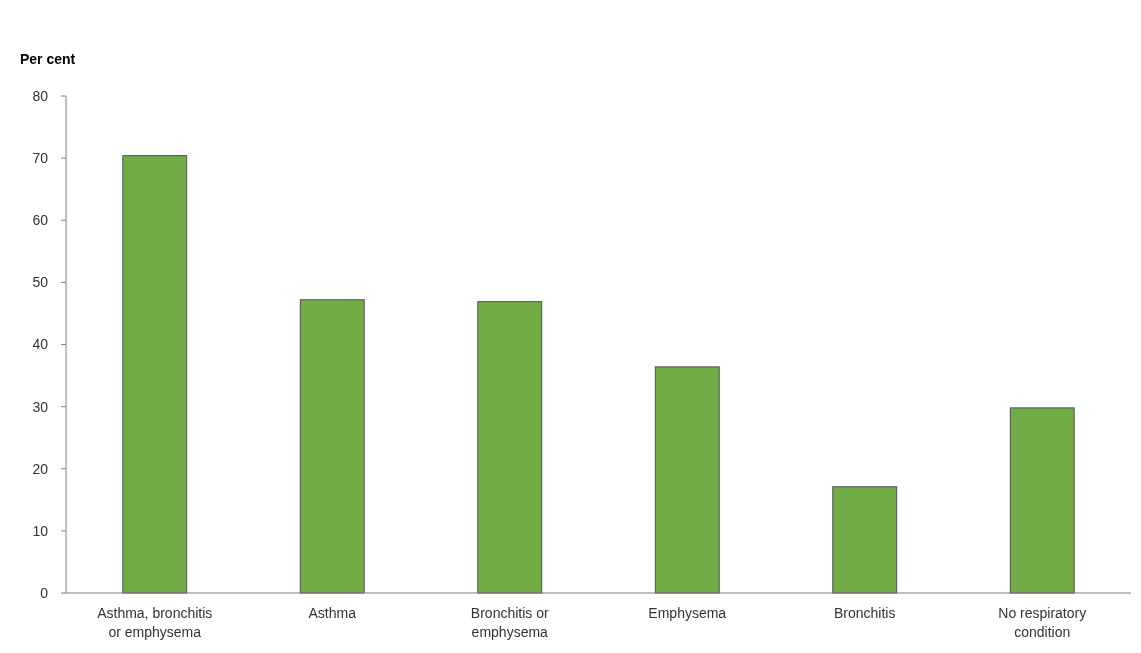  I want to click on y-tick-label: 60, so click(40, 220).